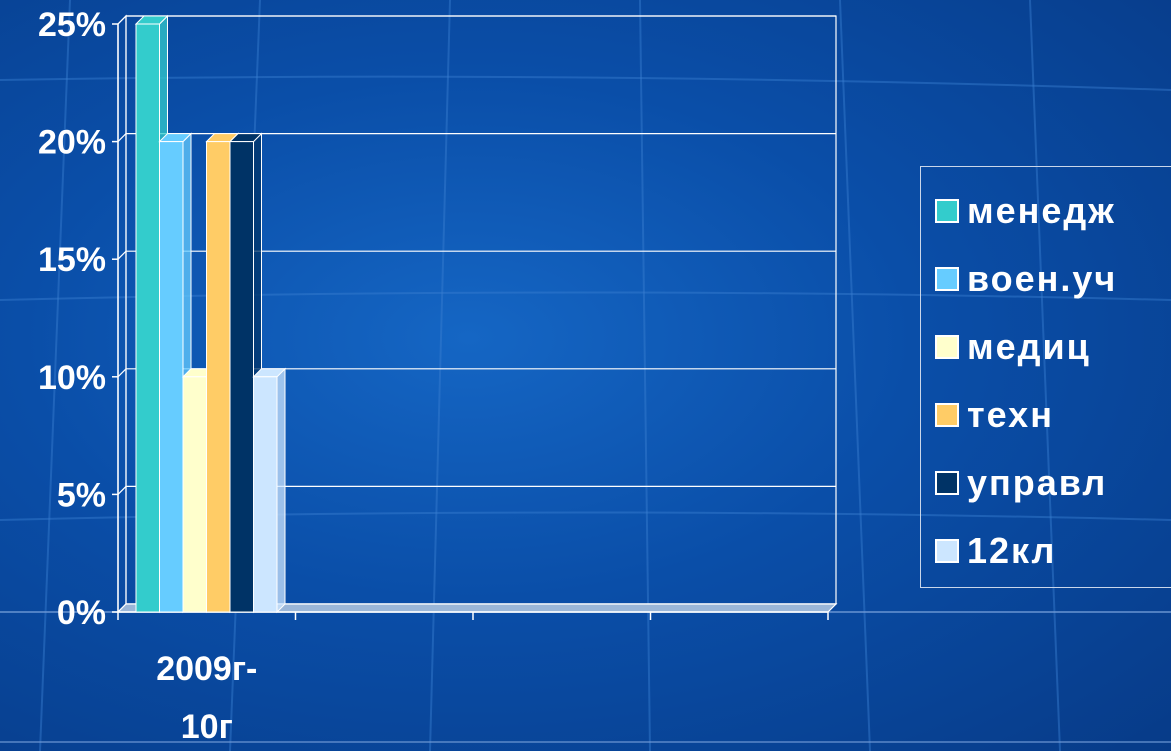  Describe the element at coordinates (1029, 346) in the screenshot. I see `legend-label: медиц` at that location.